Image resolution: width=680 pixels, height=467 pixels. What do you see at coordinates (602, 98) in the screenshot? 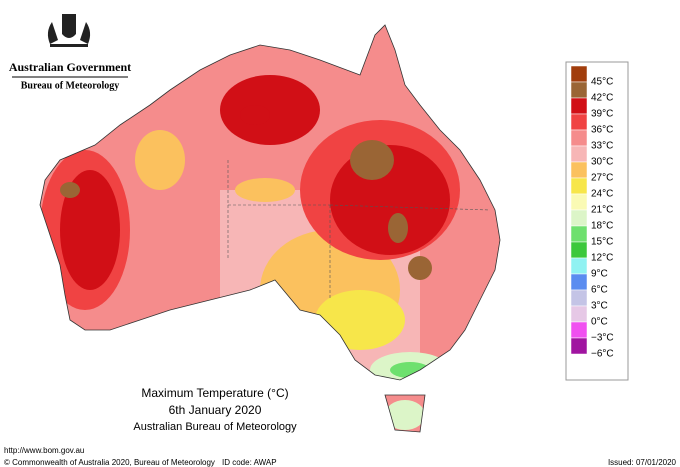
I see `legend-label: 42°C` at bounding box center [602, 98].